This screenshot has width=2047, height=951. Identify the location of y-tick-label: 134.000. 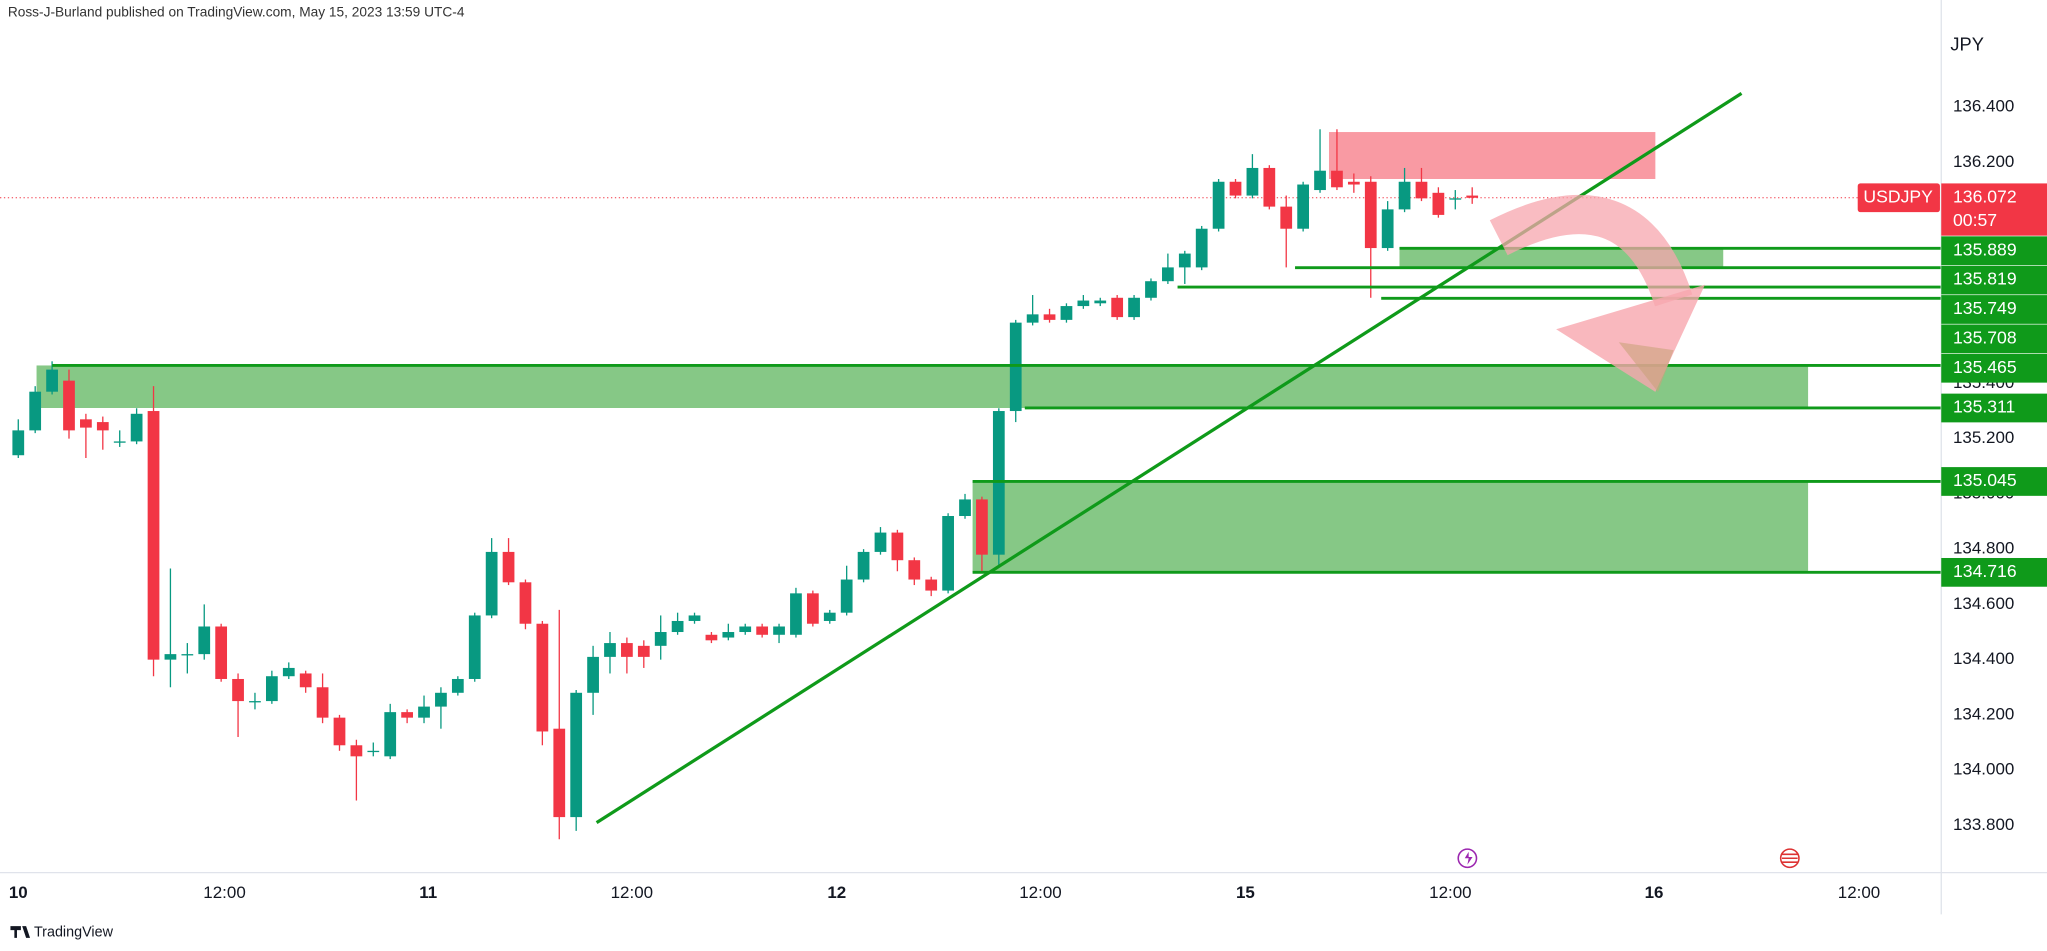
(1983, 769).